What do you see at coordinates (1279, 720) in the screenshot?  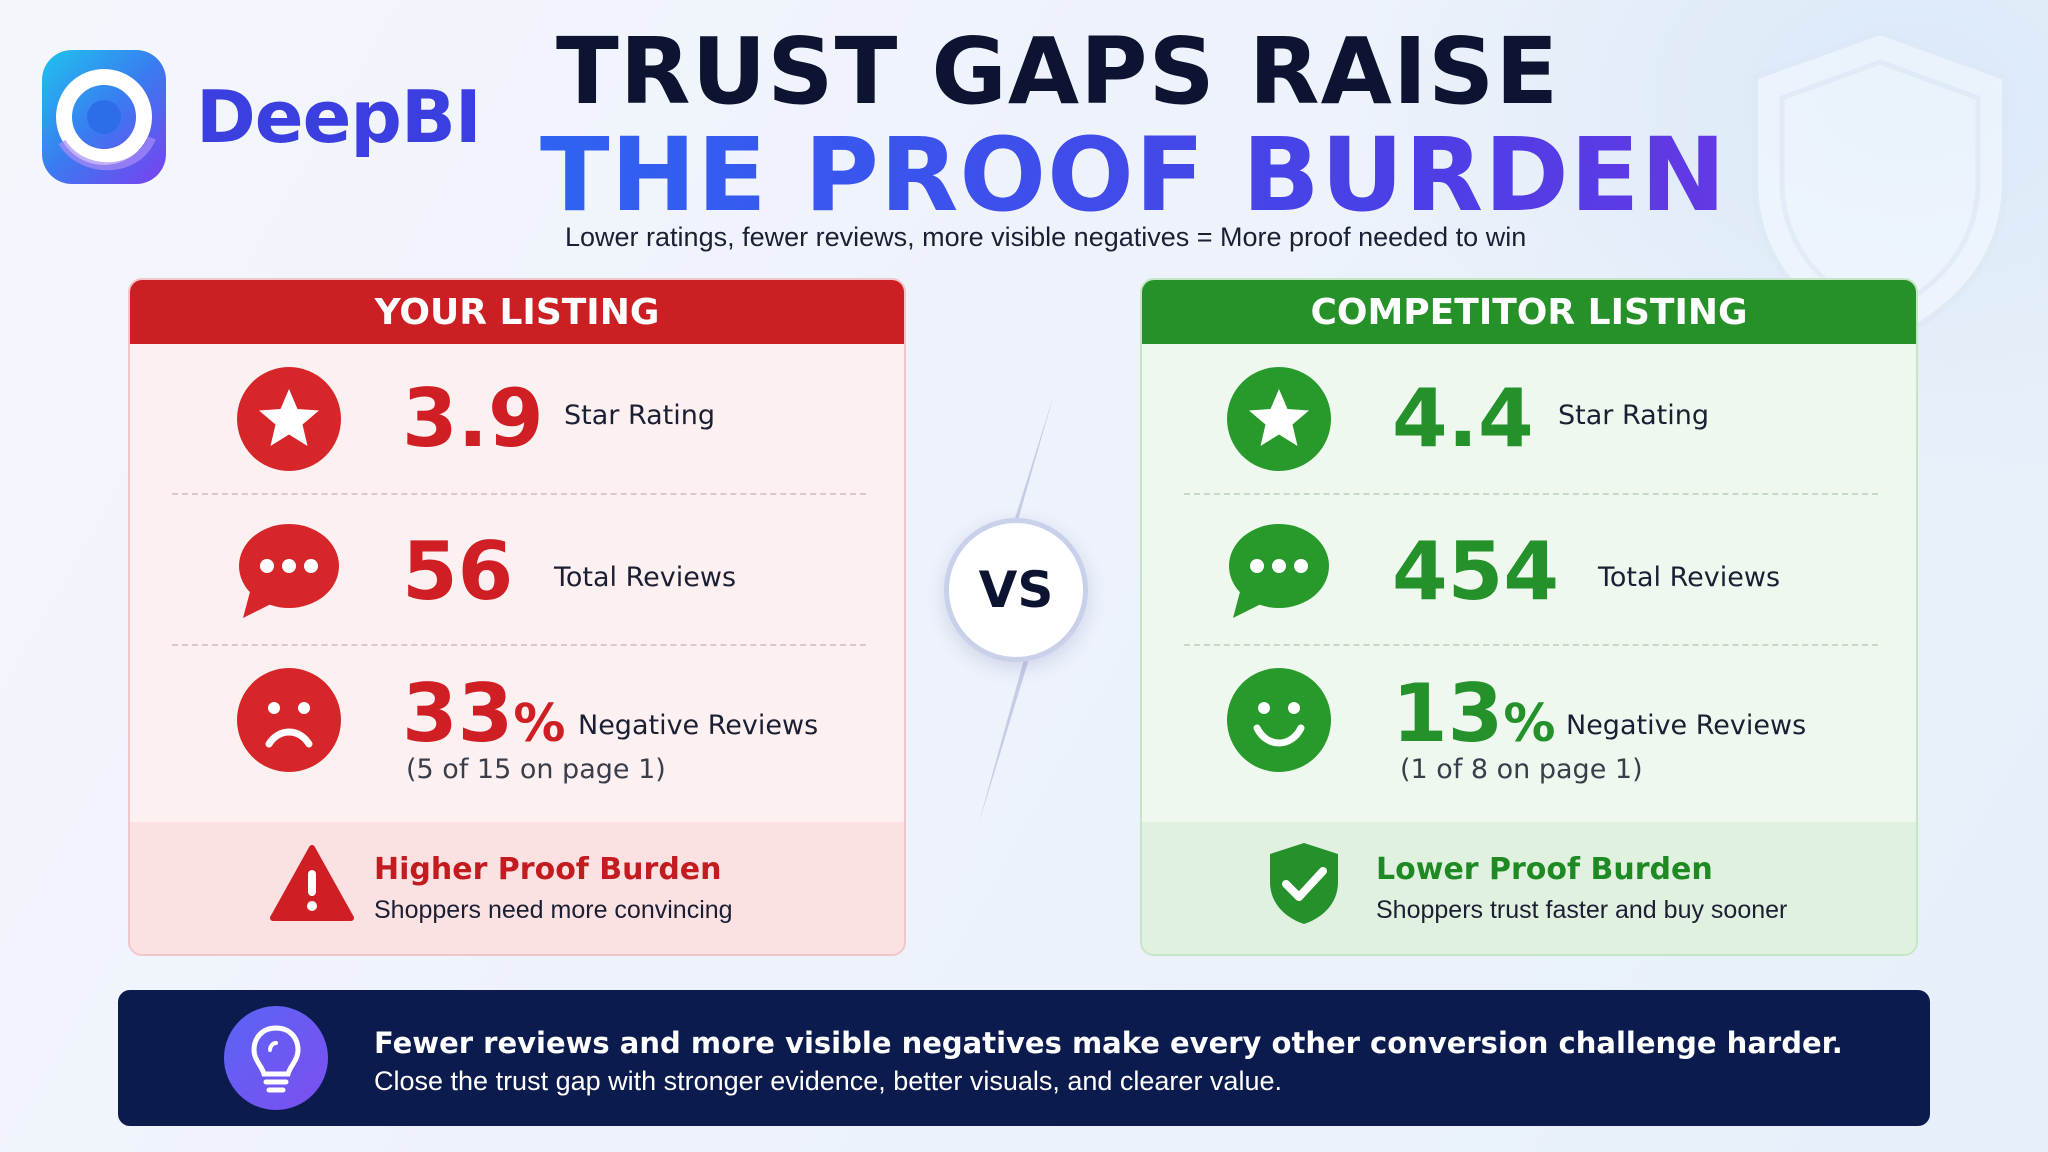 I see `smiley-face-icon` at bounding box center [1279, 720].